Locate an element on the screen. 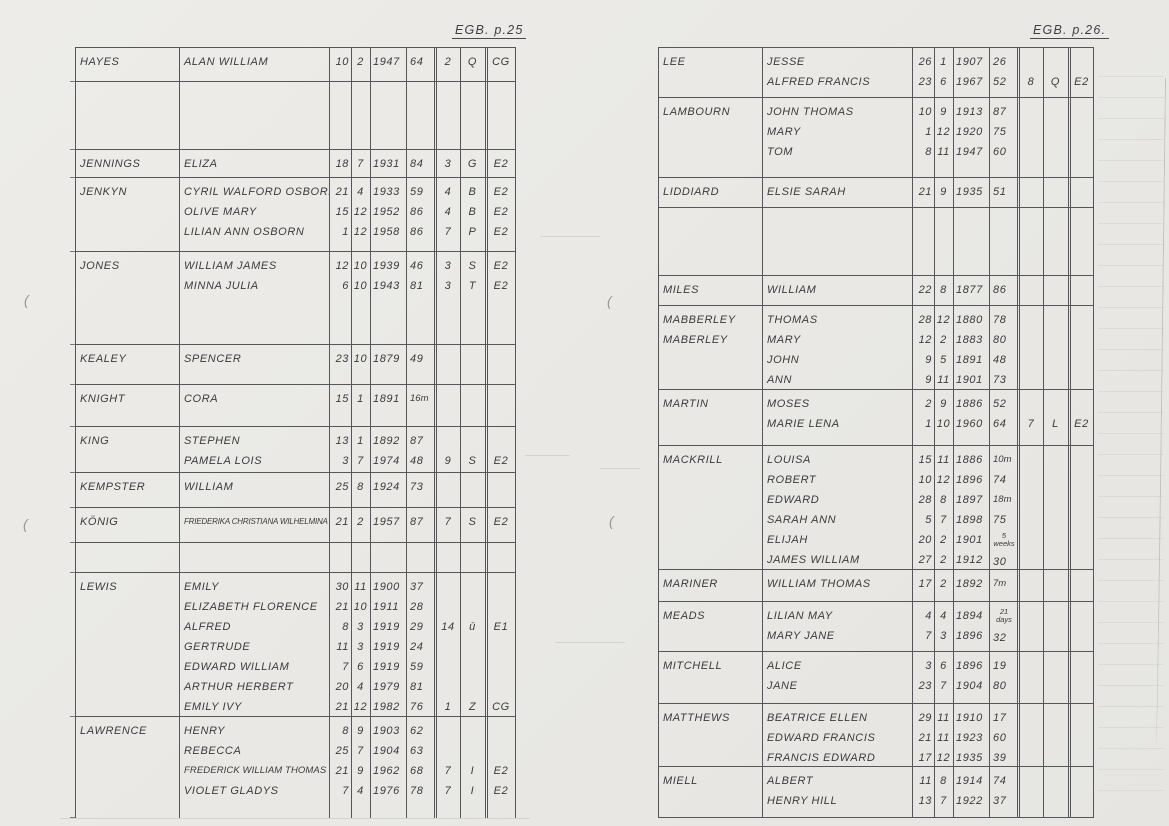 This screenshot has height=826, width=1169. register-code-cell: E2 is located at coordinates (1082, 417).